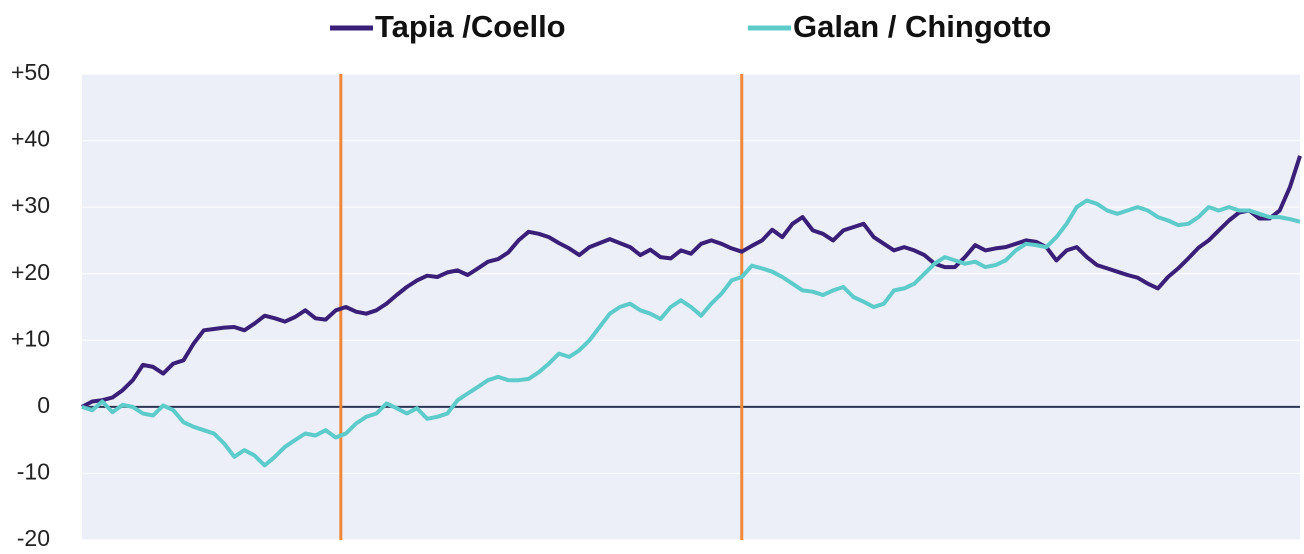 Image resolution: width=1304 pixels, height=554 pixels. Describe the element at coordinates (30, 272) in the screenshot. I see `y-tick-label: +20` at that location.